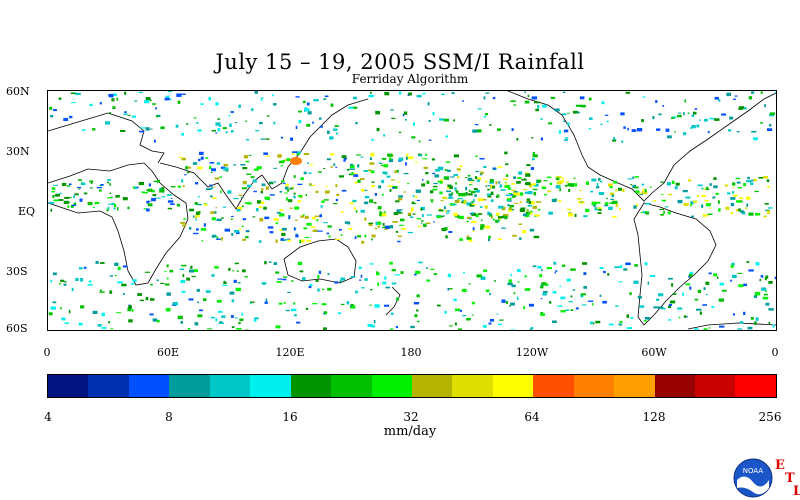 This screenshot has width=800, height=500. What do you see at coordinates (753, 478) in the screenshot?
I see `noaa-logo: NOAA` at bounding box center [753, 478].